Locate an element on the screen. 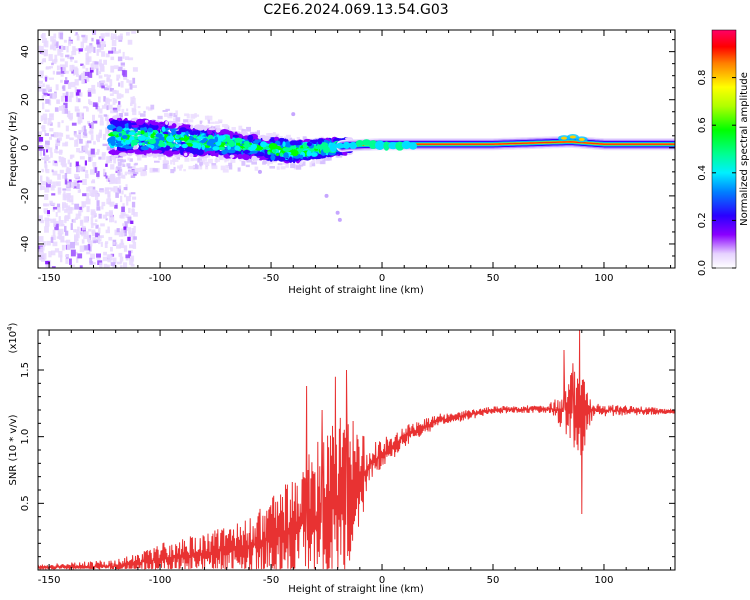  spectrogram-bump-core is located at coordinates (572, 137).